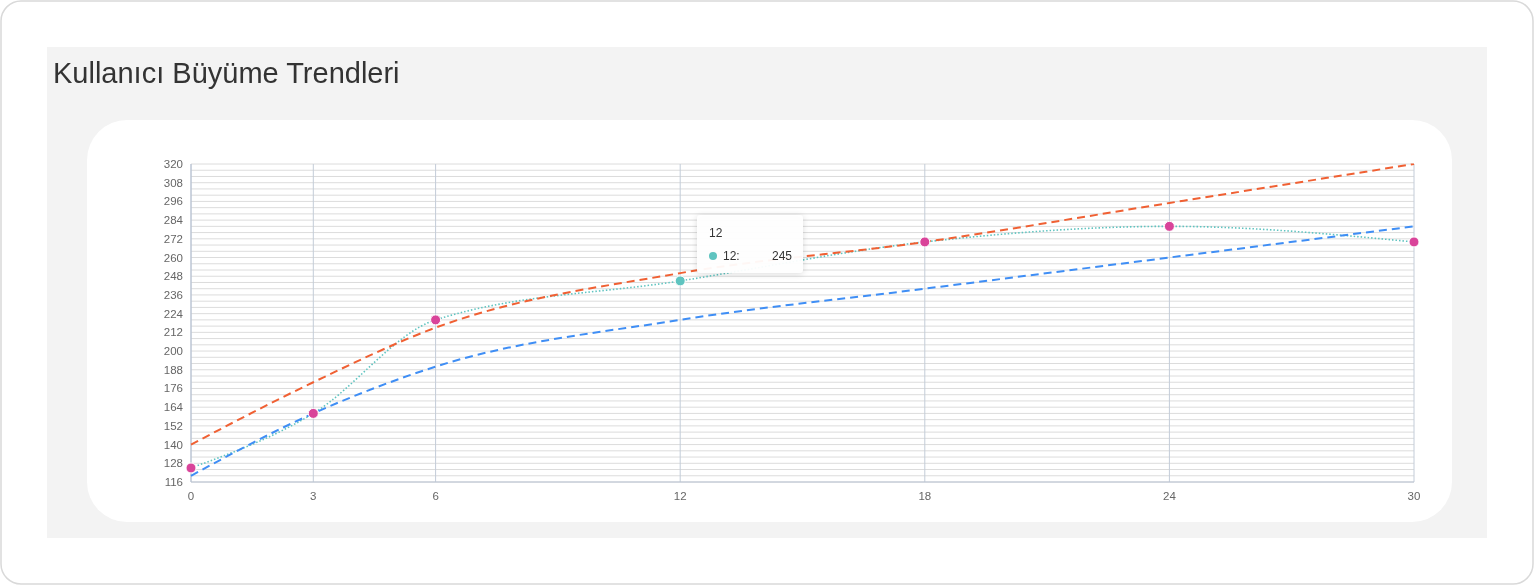  Describe the element at coordinates (173, 276) in the screenshot. I see `y-tick-label: 248` at that location.